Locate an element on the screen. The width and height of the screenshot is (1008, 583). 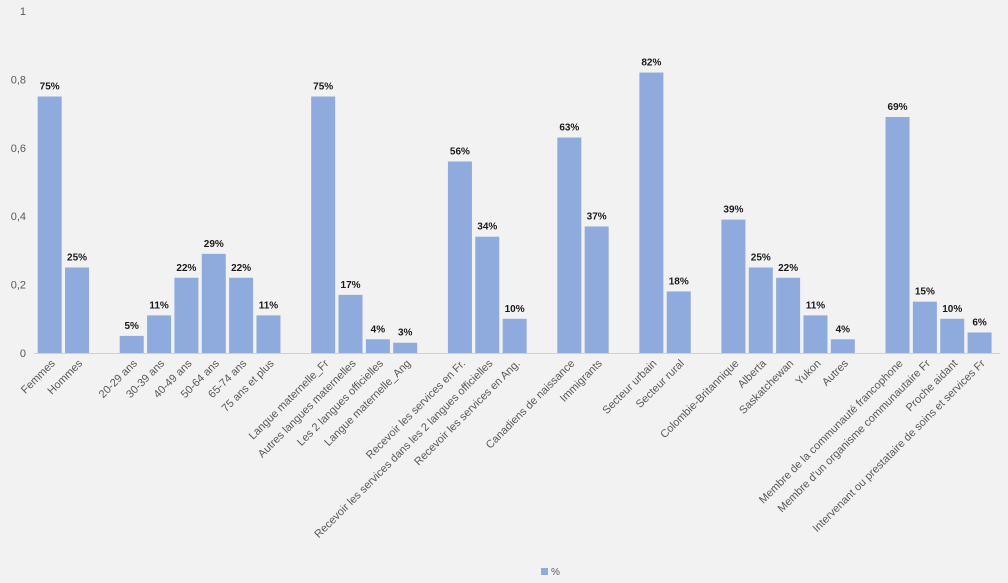
data-label: 18% is located at coordinates (679, 281).